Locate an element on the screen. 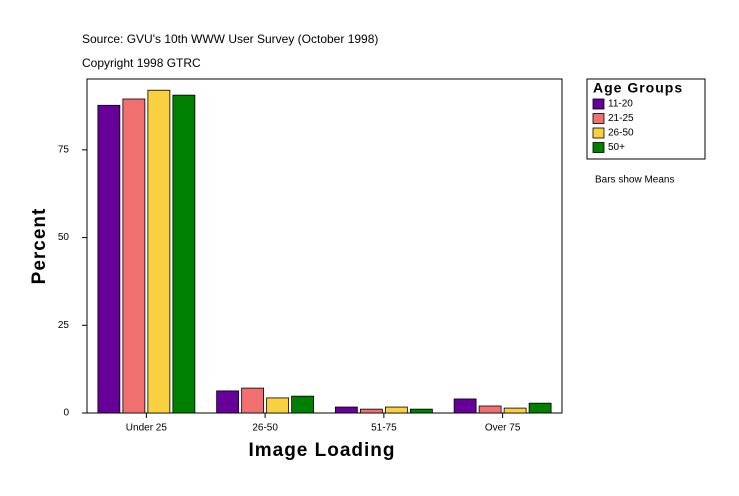  legend-label: 11-20 is located at coordinates (620, 104).